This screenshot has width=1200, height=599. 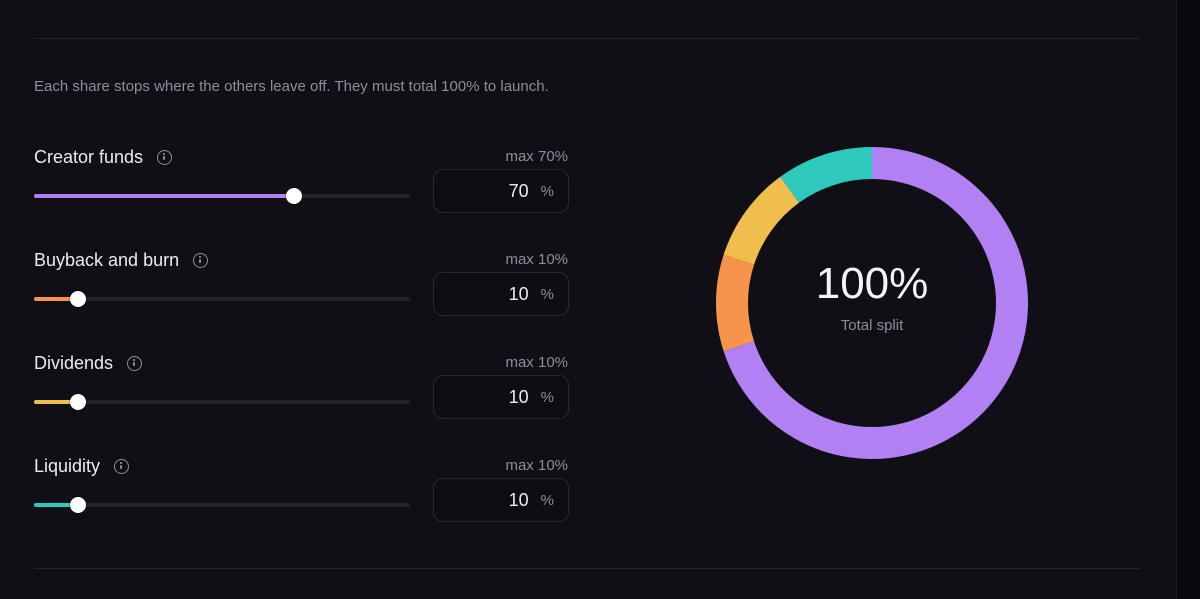 I want to click on buyback-and-burn-slider, so click(x=222, y=299).